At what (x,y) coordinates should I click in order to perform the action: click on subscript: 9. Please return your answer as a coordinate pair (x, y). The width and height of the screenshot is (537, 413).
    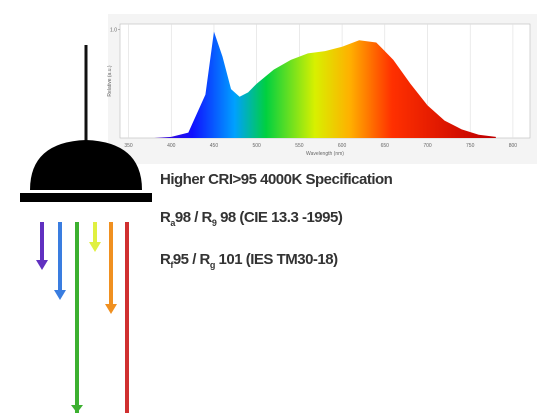
    Looking at the image, I should click on (214, 223).